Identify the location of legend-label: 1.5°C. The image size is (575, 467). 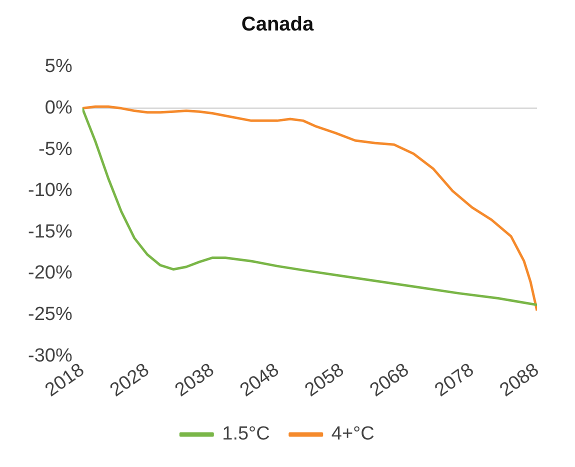
(246, 434).